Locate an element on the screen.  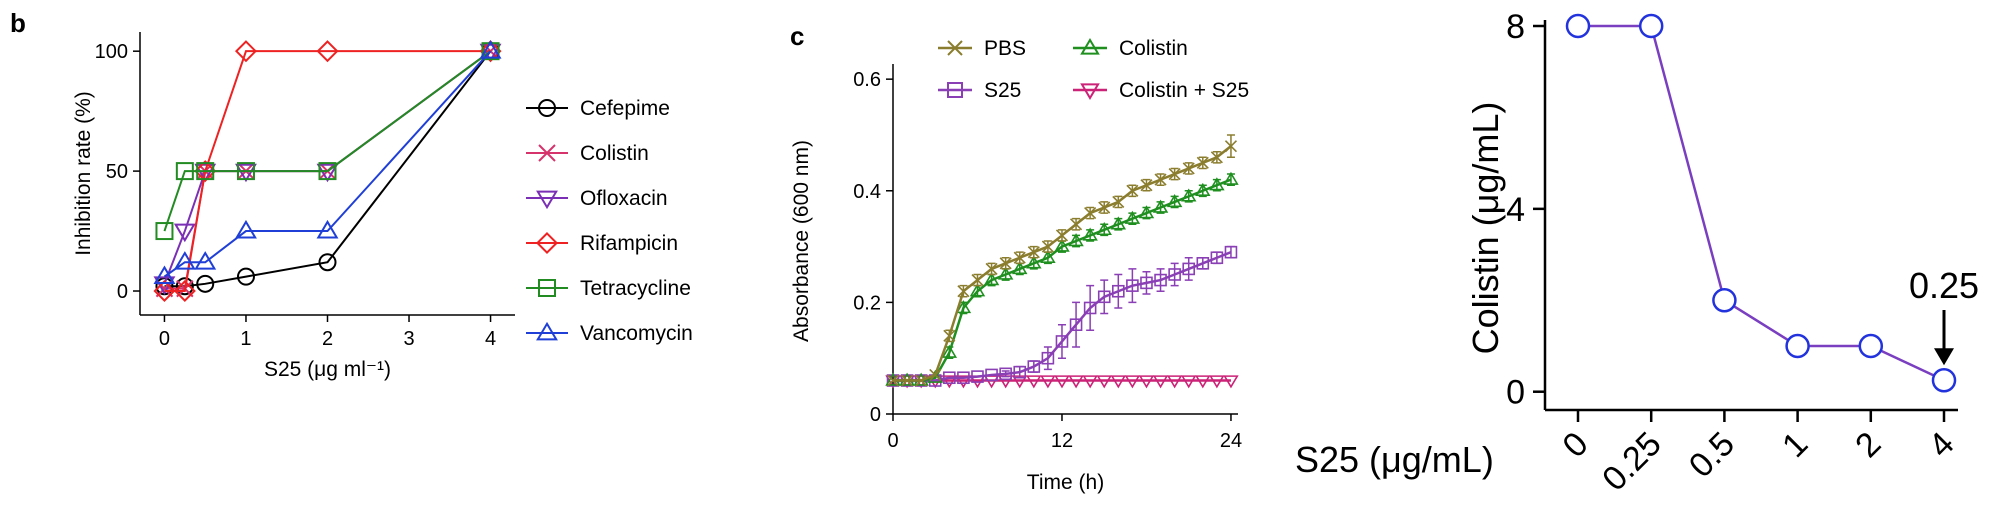
panel-b-letter: b is located at coordinates (18, 23).